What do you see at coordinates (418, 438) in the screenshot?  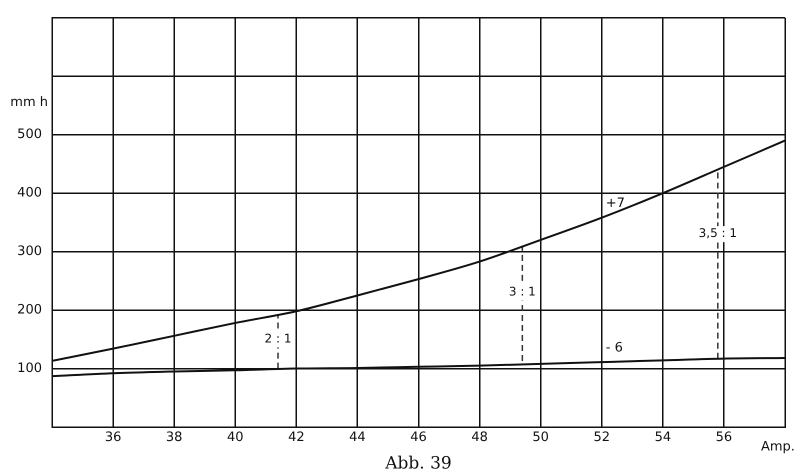 I see `x-tick-label: 46` at bounding box center [418, 438].